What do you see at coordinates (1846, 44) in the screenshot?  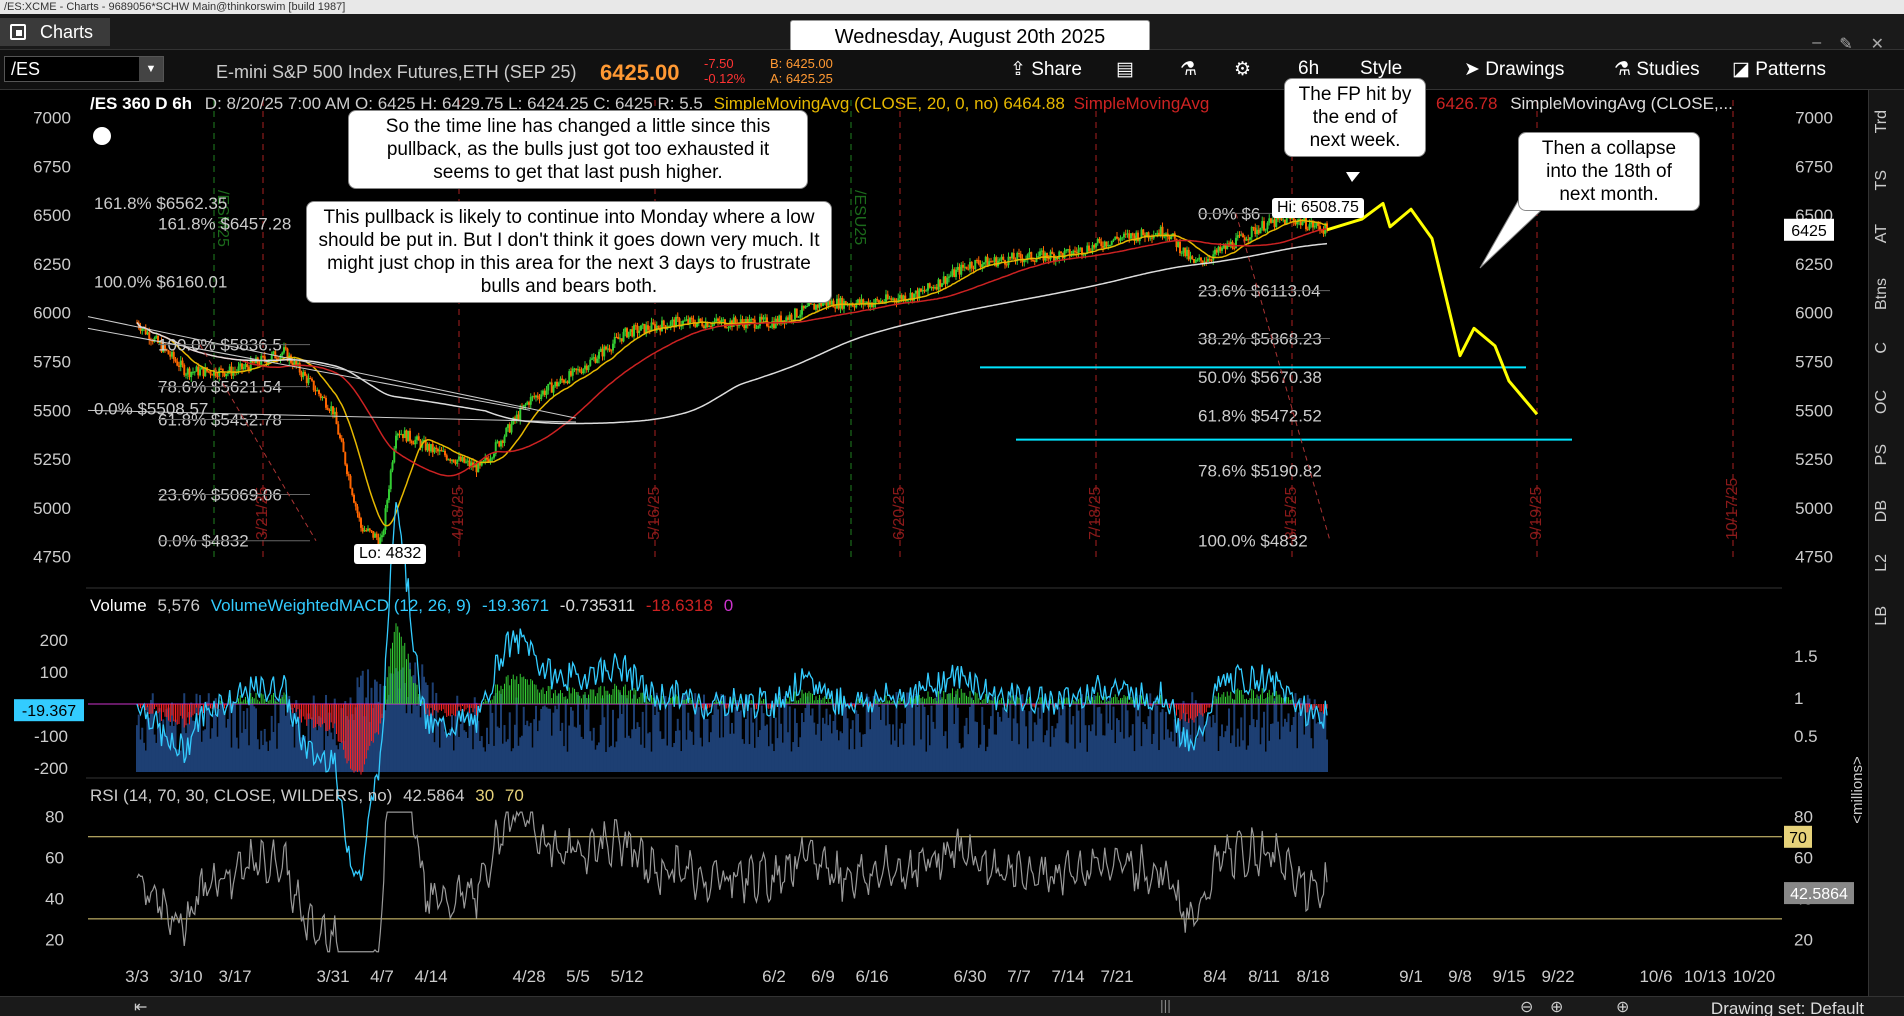 I see `pin-icon: ✎` at bounding box center [1846, 44].